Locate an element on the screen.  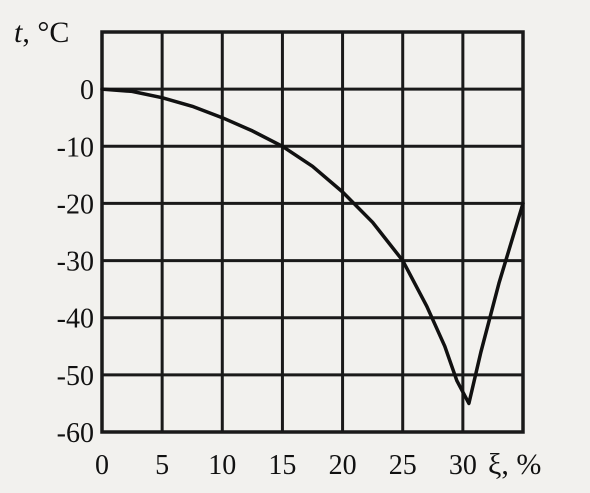
x-tick-label: 20 is located at coordinates (343, 465).